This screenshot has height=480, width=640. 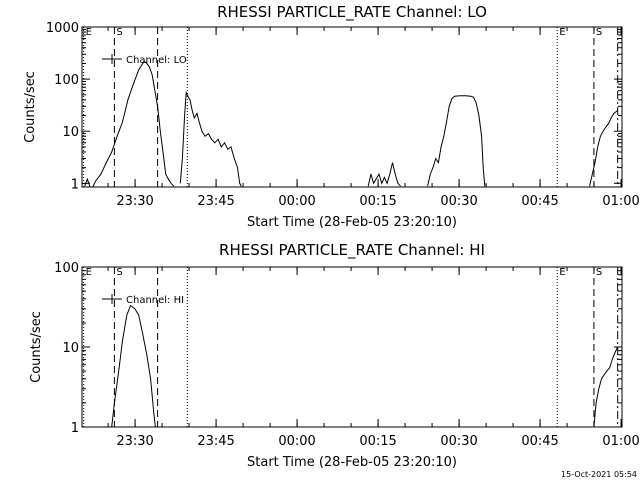 What do you see at coordinates (155, 300) in the screenshot?
I see `legend-label: Channel: HI` at bounding box center [155, 300].